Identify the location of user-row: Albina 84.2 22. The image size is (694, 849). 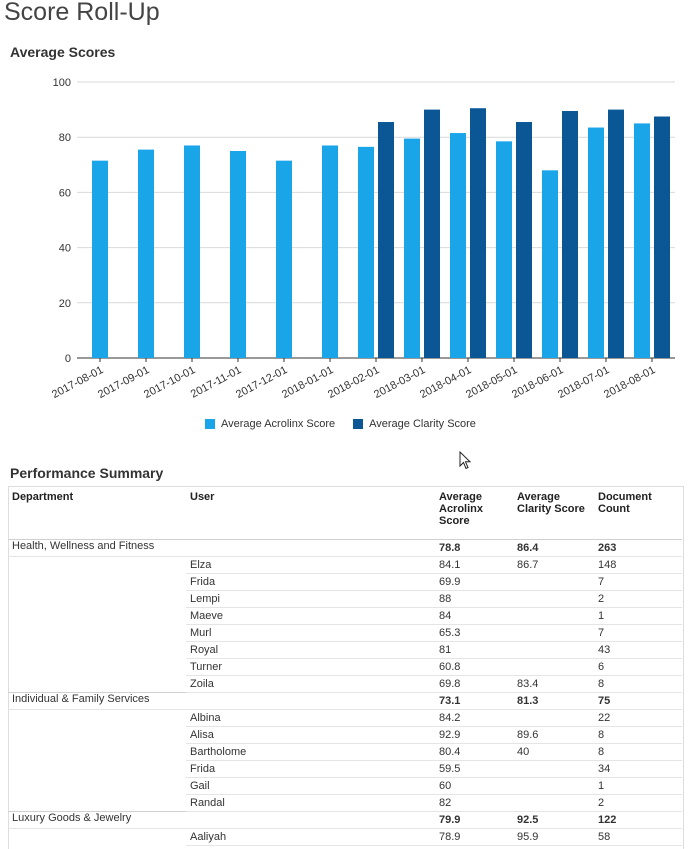
(345, 718).